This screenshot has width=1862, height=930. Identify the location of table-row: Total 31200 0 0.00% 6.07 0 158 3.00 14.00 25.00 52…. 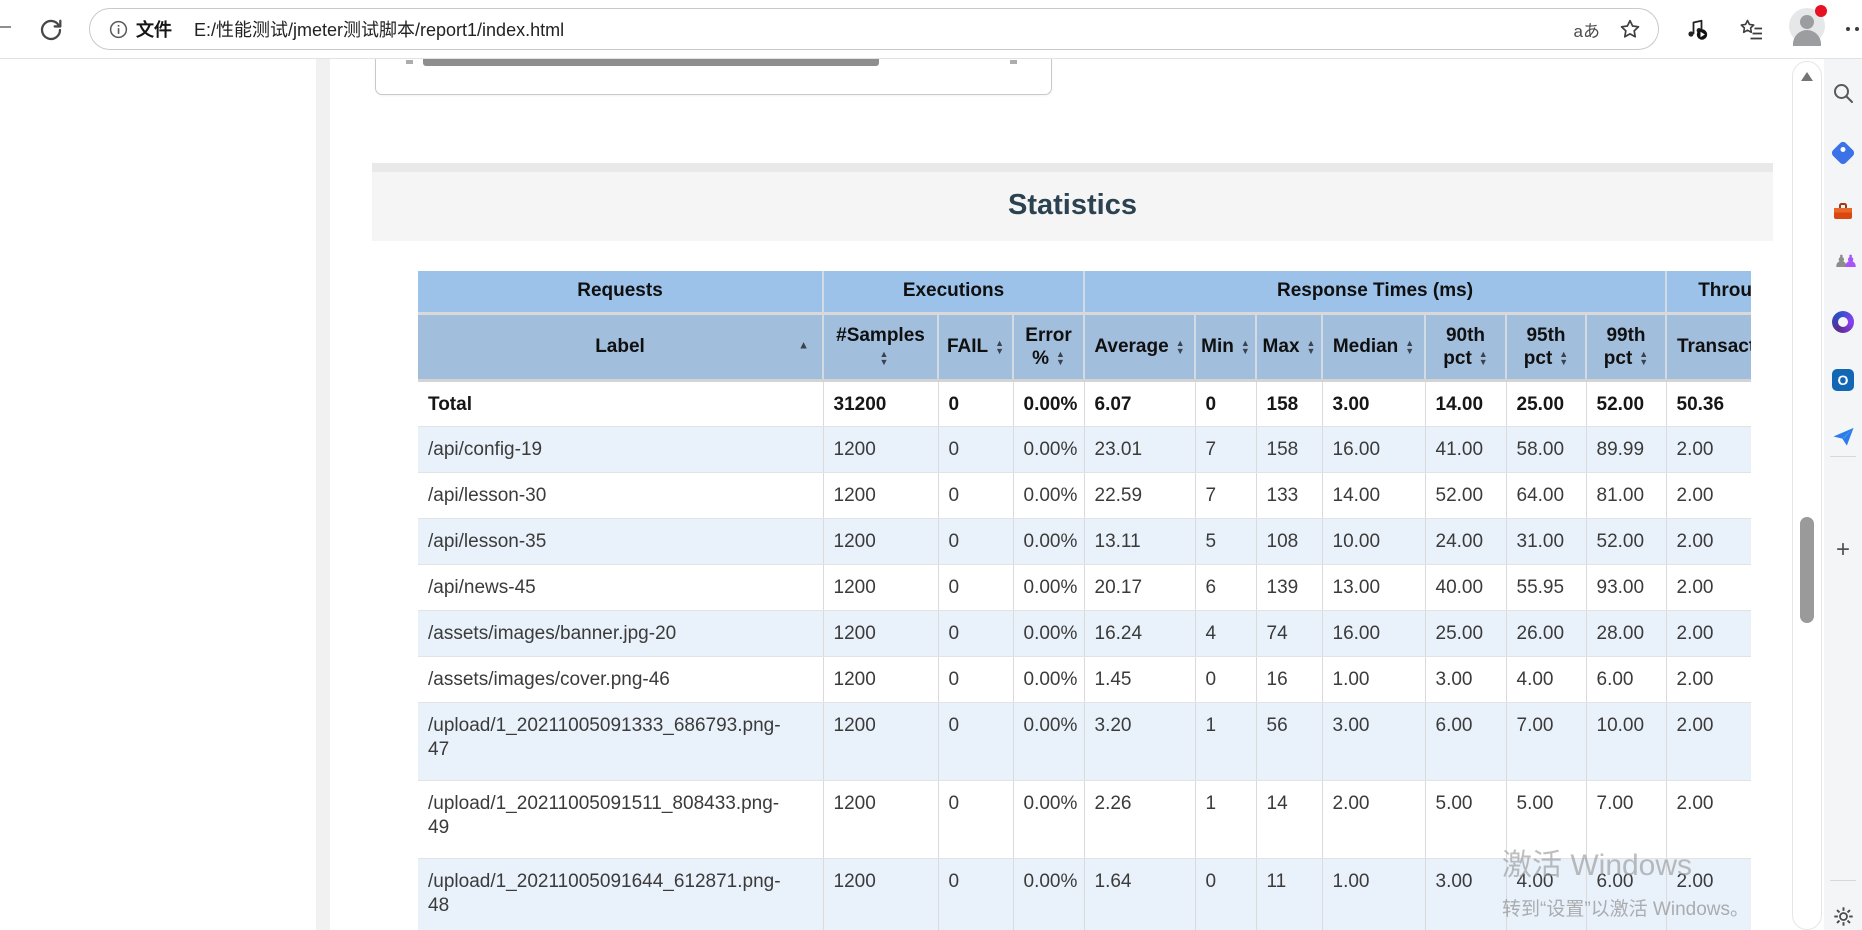
(1084, 403).